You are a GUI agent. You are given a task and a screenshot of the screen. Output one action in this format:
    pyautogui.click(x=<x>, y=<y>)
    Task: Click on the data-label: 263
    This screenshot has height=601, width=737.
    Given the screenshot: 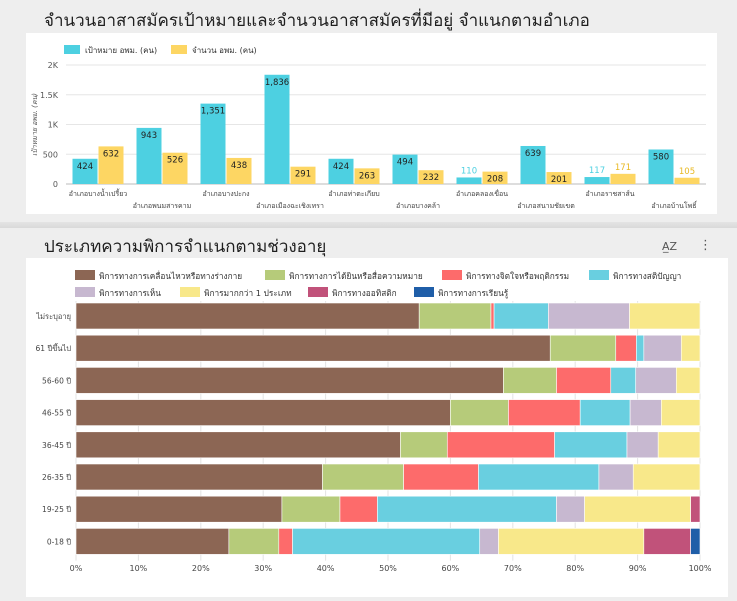 What is the action you would take?
    pyautogui.click(x=367, y=176)
    